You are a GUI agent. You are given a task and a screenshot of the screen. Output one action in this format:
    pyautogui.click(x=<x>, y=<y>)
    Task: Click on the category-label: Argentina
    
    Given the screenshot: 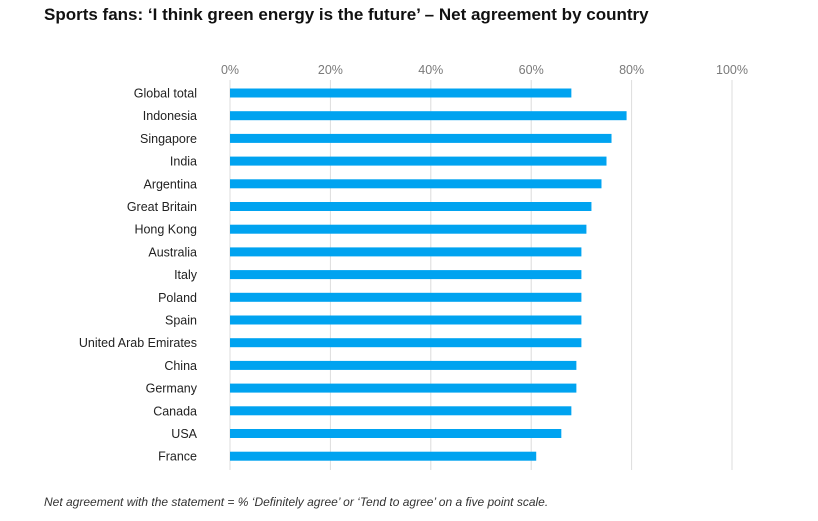 What is the action you would take?
    pyautogui.click(x=170, y=184)
    